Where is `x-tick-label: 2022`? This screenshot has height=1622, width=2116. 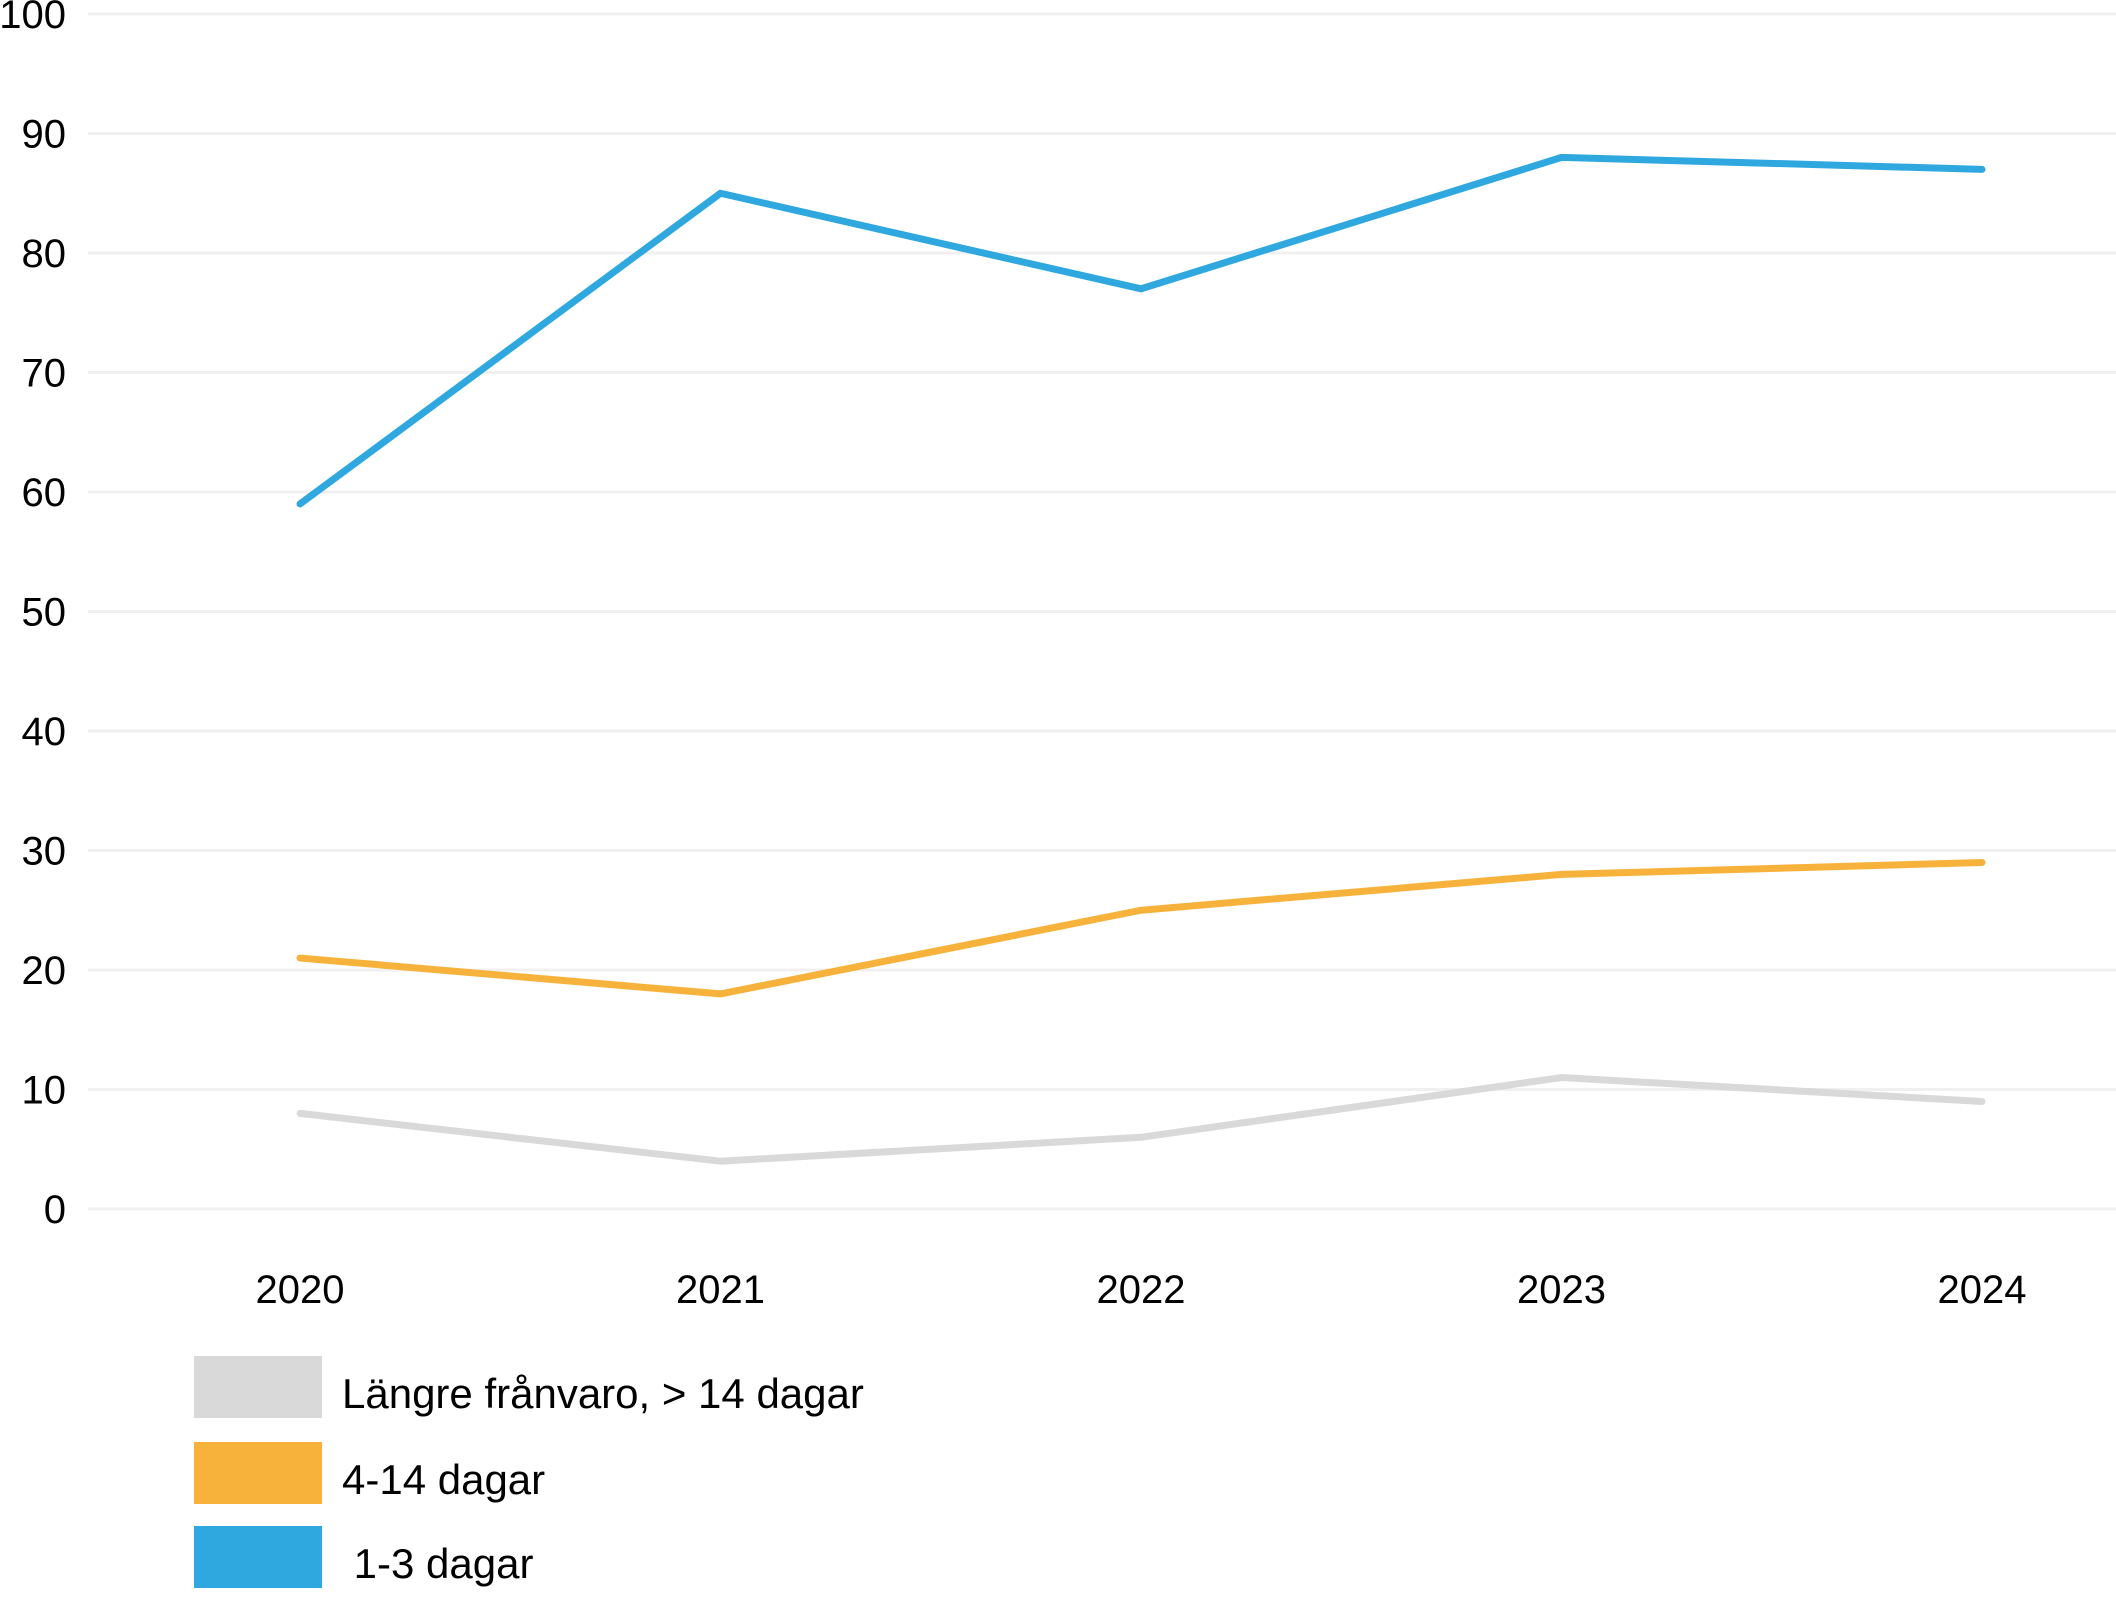
x-tick-label: 2022 is located at coordinates (1141, 1290).